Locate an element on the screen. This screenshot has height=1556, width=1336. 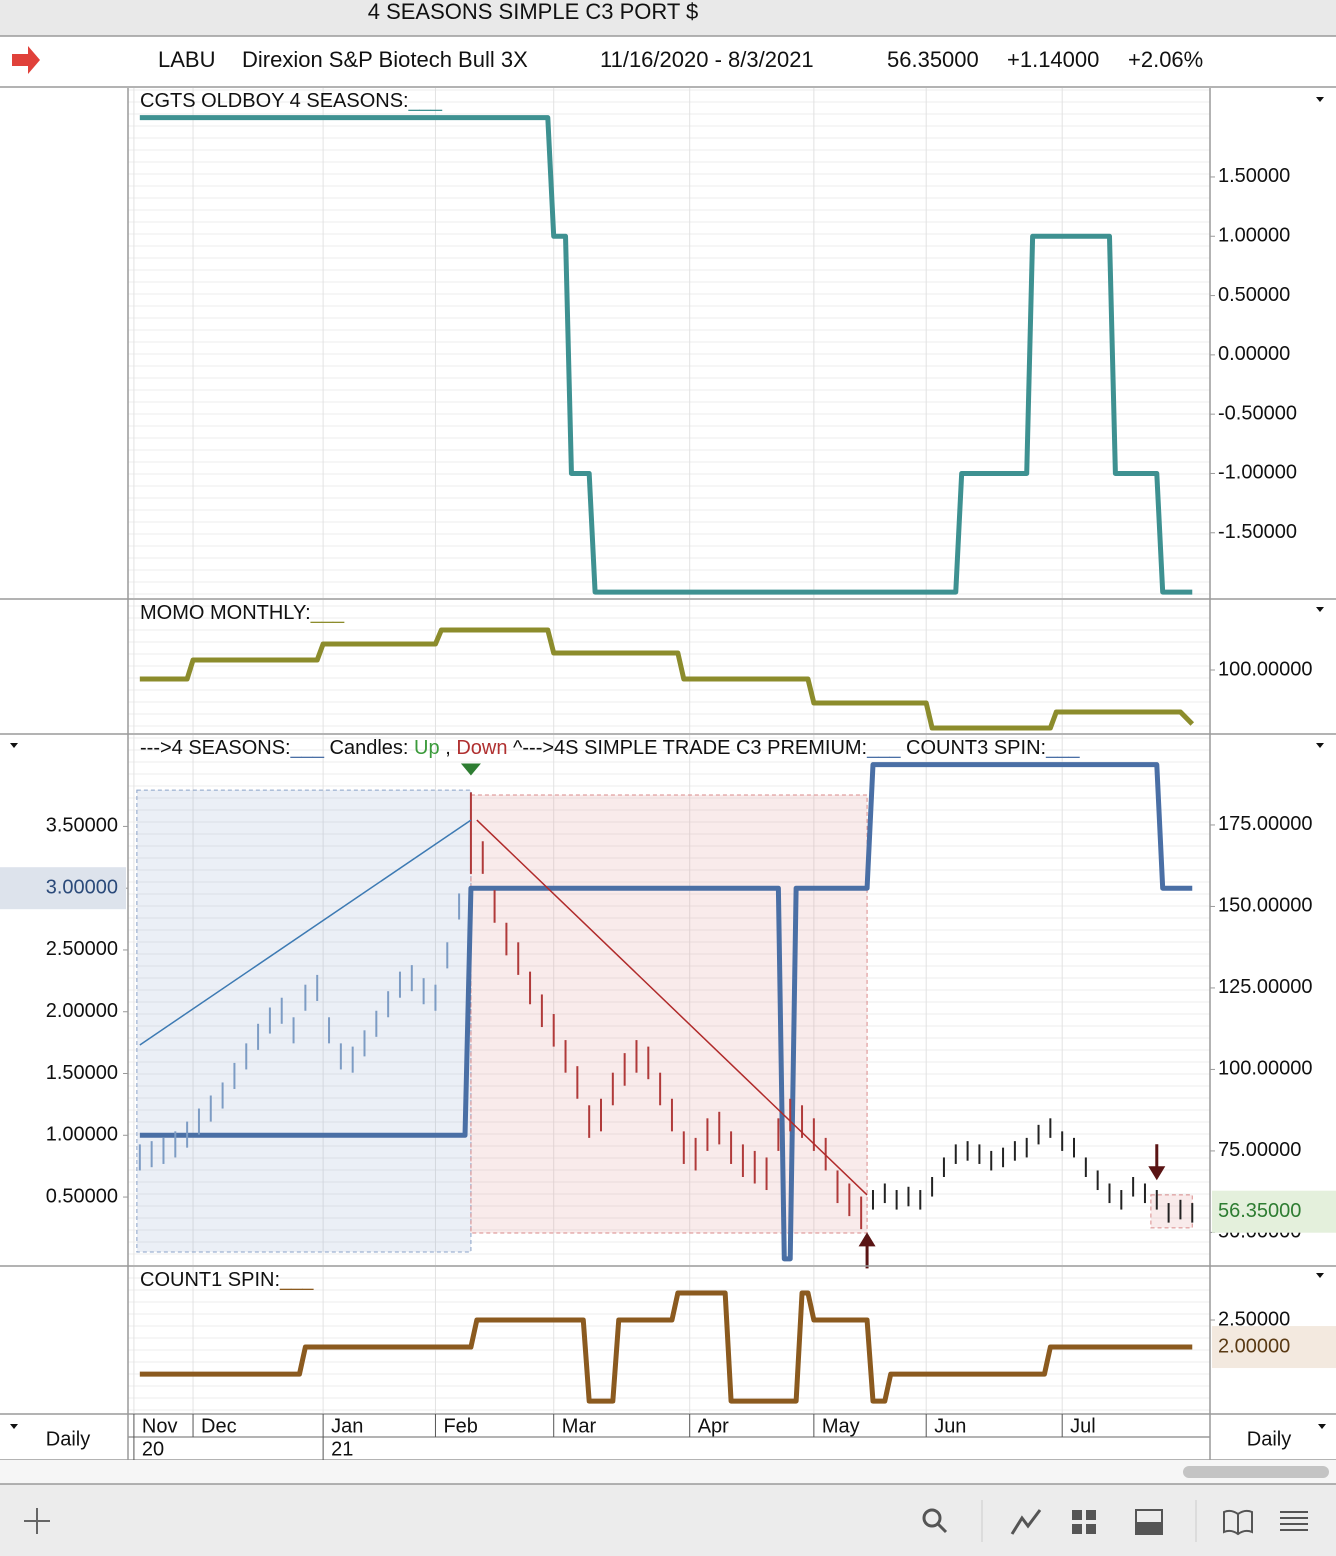
legend-text: CGTS OLDBOY 4 SEASONS: is located at coordinates (274, 101).